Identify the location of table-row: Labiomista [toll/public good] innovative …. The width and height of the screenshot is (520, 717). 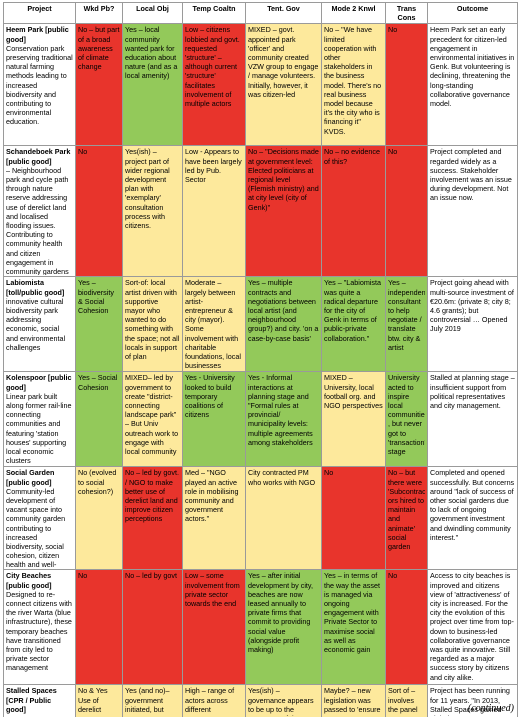
(260, 324).